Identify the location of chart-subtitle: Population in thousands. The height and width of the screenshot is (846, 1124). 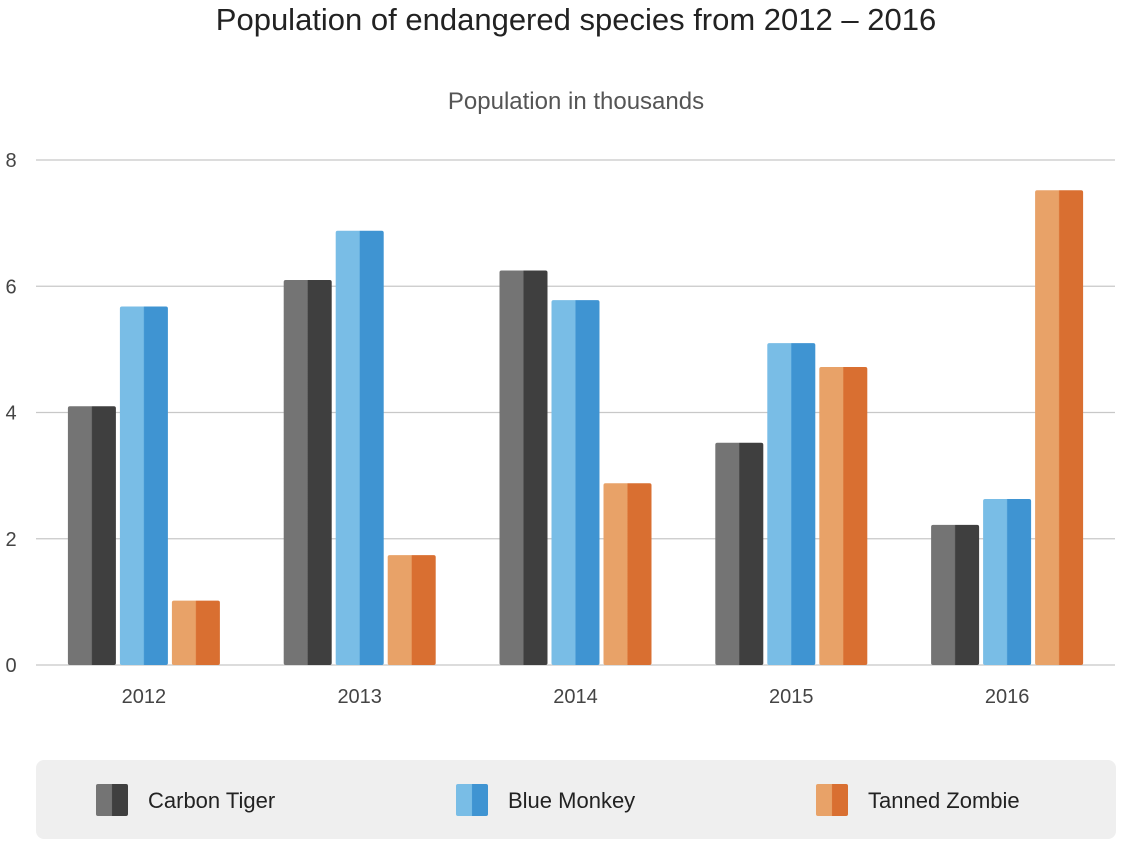
(576, 101).